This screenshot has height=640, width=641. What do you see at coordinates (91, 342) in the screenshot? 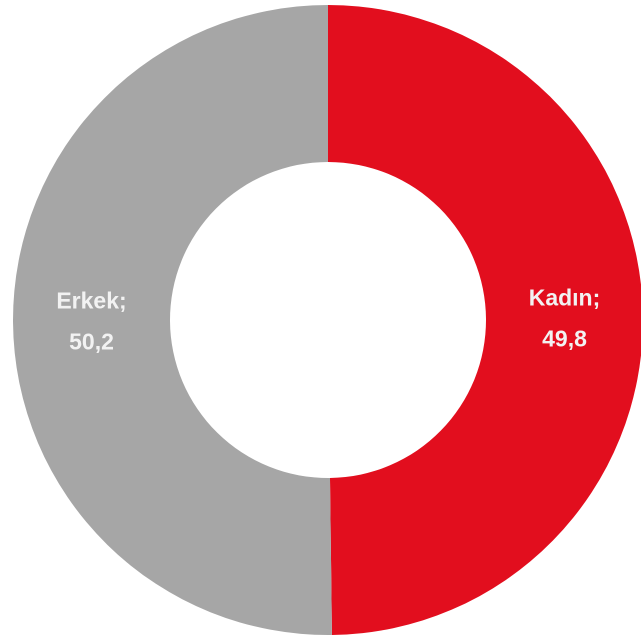
I see `value-label: 50,2` at bounding box center [91, 342].